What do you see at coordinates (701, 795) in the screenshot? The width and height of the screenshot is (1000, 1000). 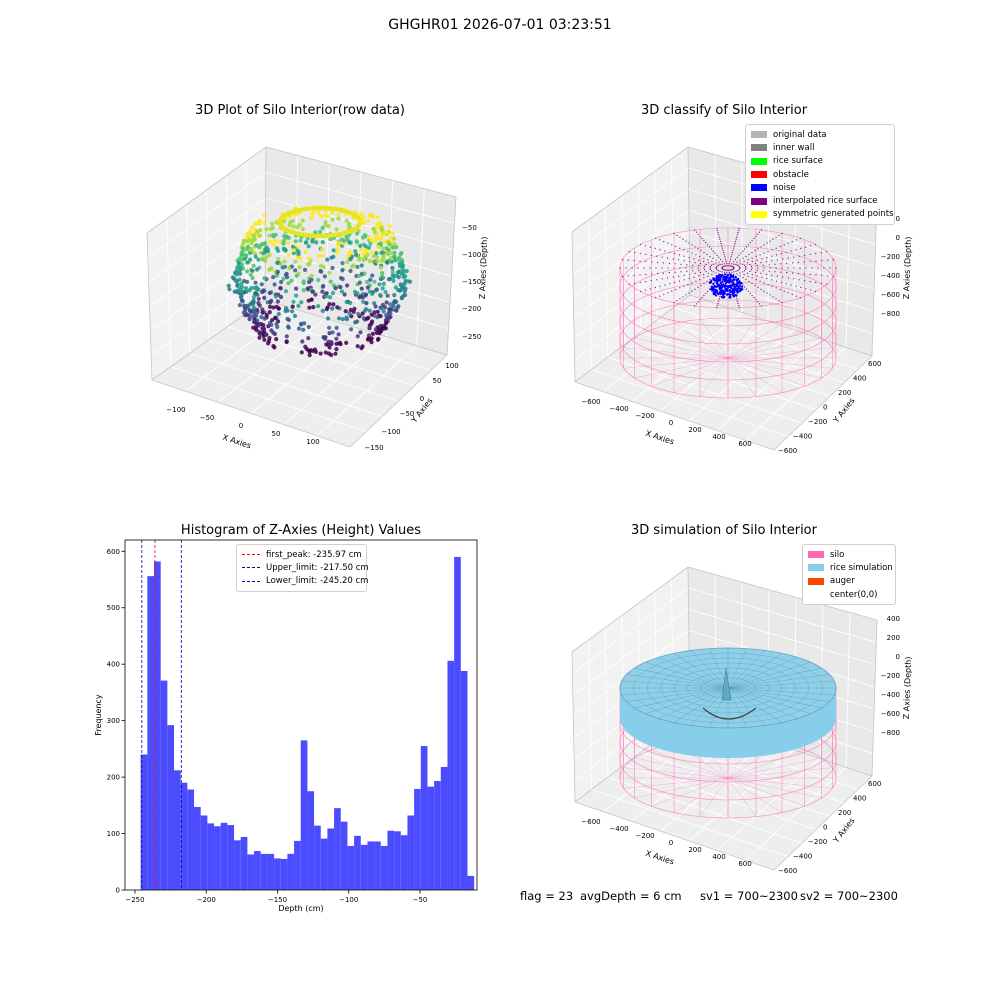 I see `p4-silo-spoke` at bounding box center [701, 795].